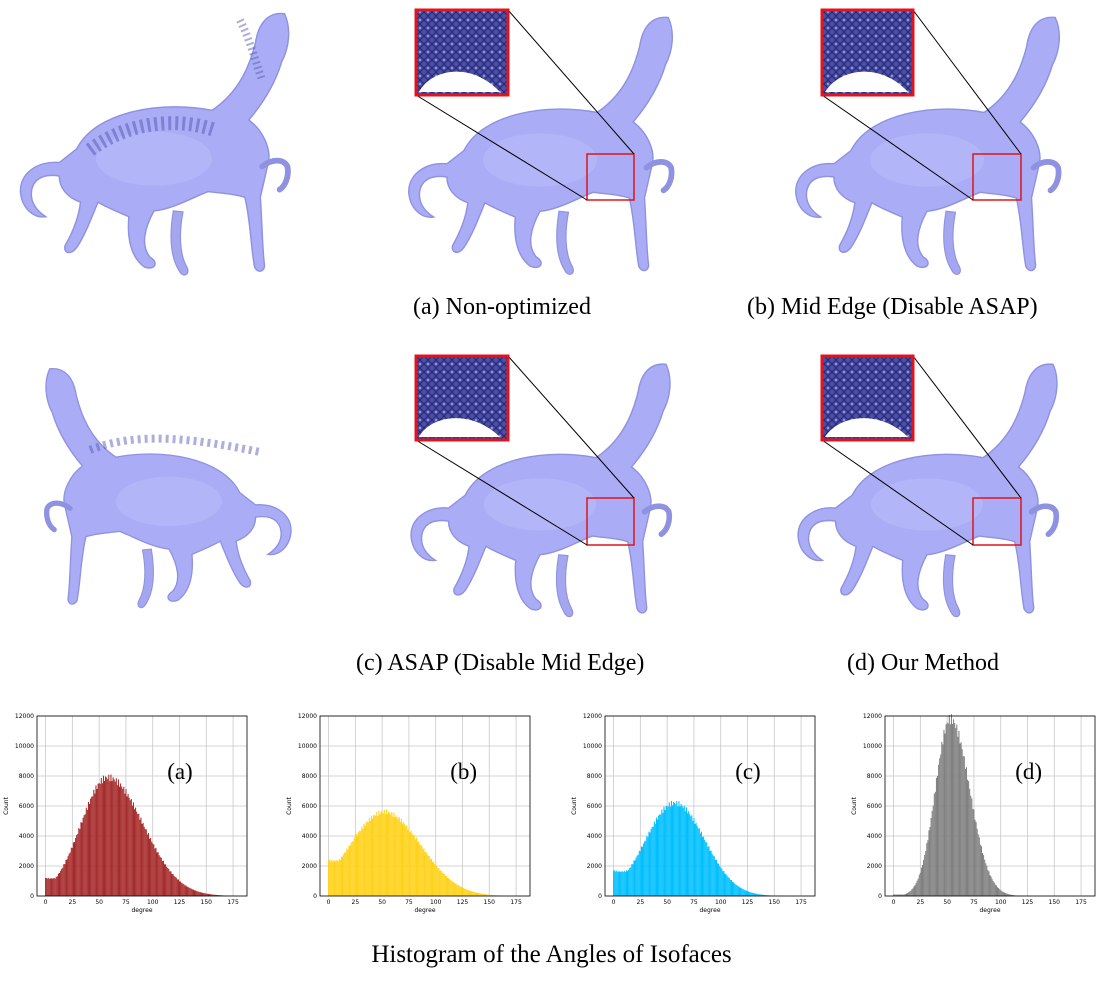 This screenshot has height=994, width=1103. What do you see at coordinates (99, 902) in the screenshot?
I see `x-tick-label: 50` at bounding box center [99, 902].